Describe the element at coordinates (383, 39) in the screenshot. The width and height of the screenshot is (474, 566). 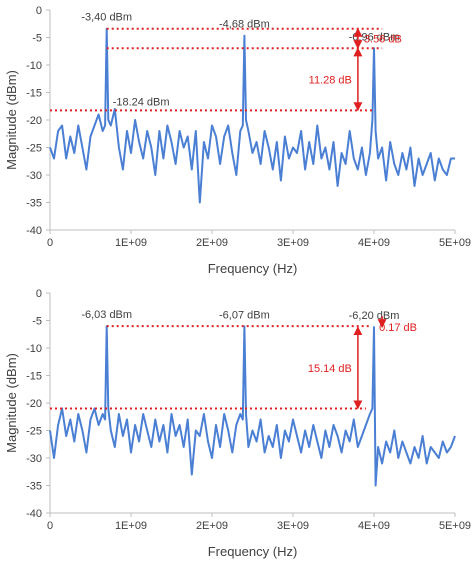
I see `delta-label: 3.56 dB` at that location.